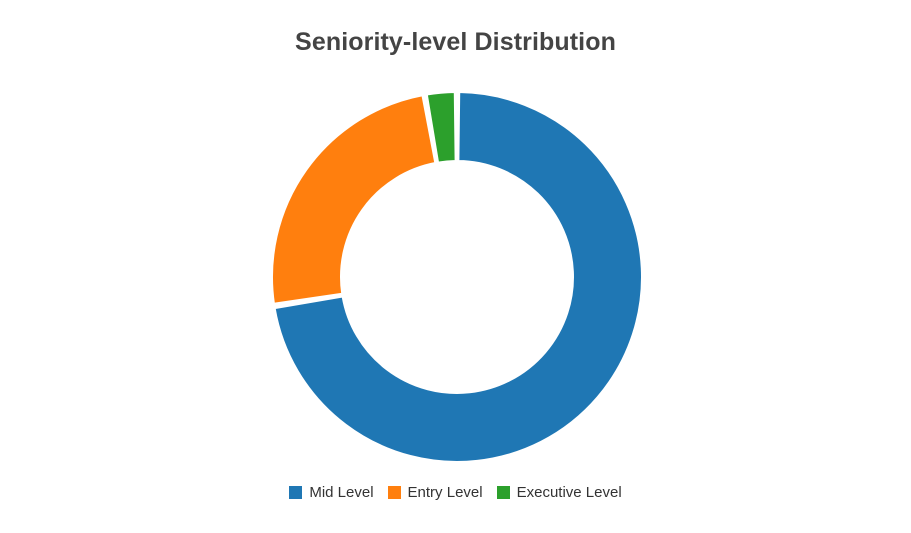 The height and width of the screenshot is (533, 911). I want to click on legend-label: Executive Level, so click(569, 492).